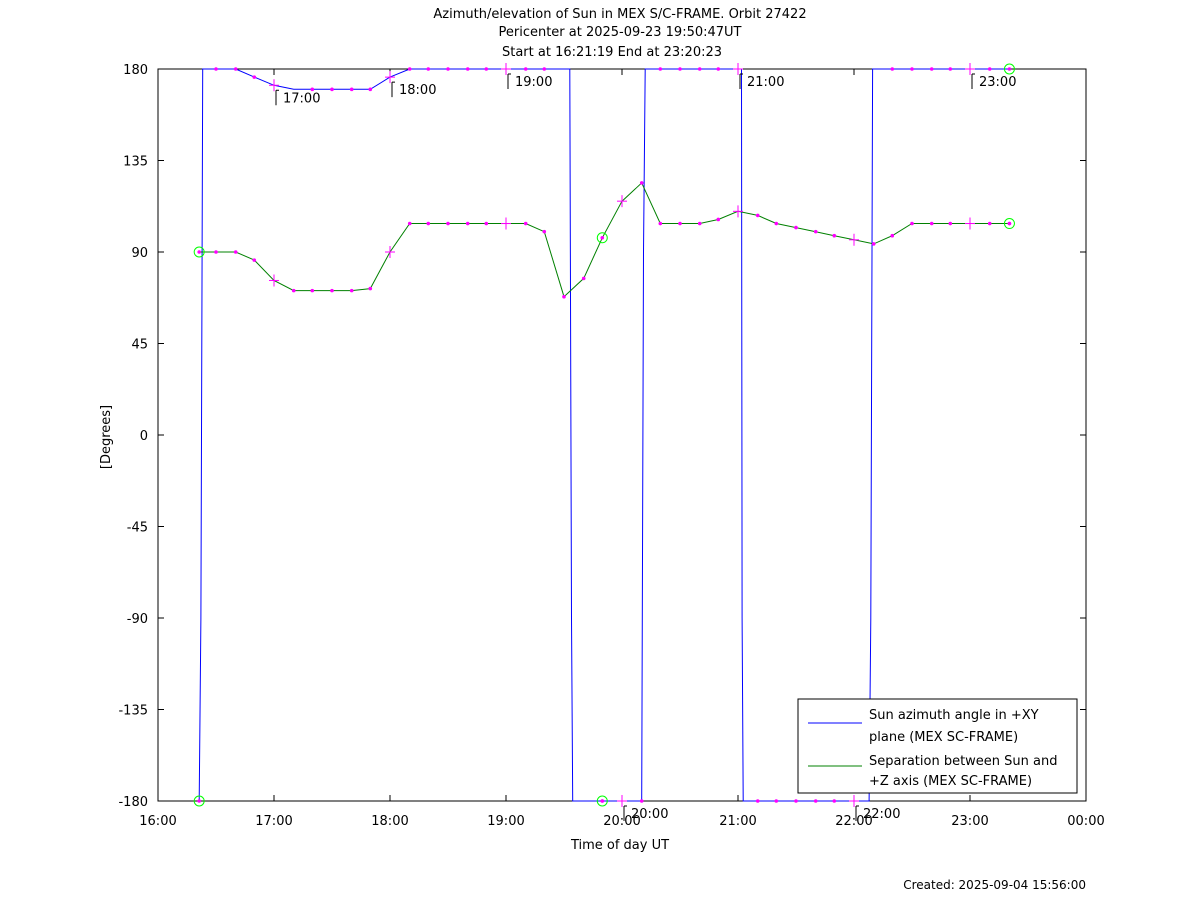  What do you see at coordinates (273, 821) in the screenshot?
I see `x-tick-label: 17:00` at bounding box center [273, 821].